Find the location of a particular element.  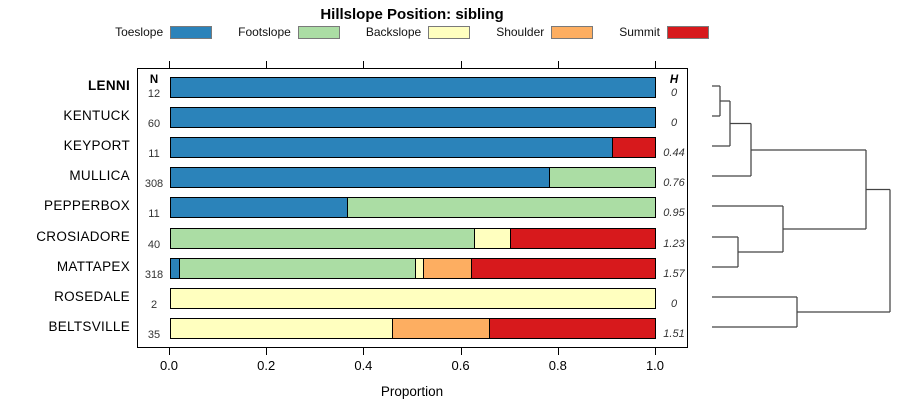

n-column-header: N is located at coordinates (154, 80).